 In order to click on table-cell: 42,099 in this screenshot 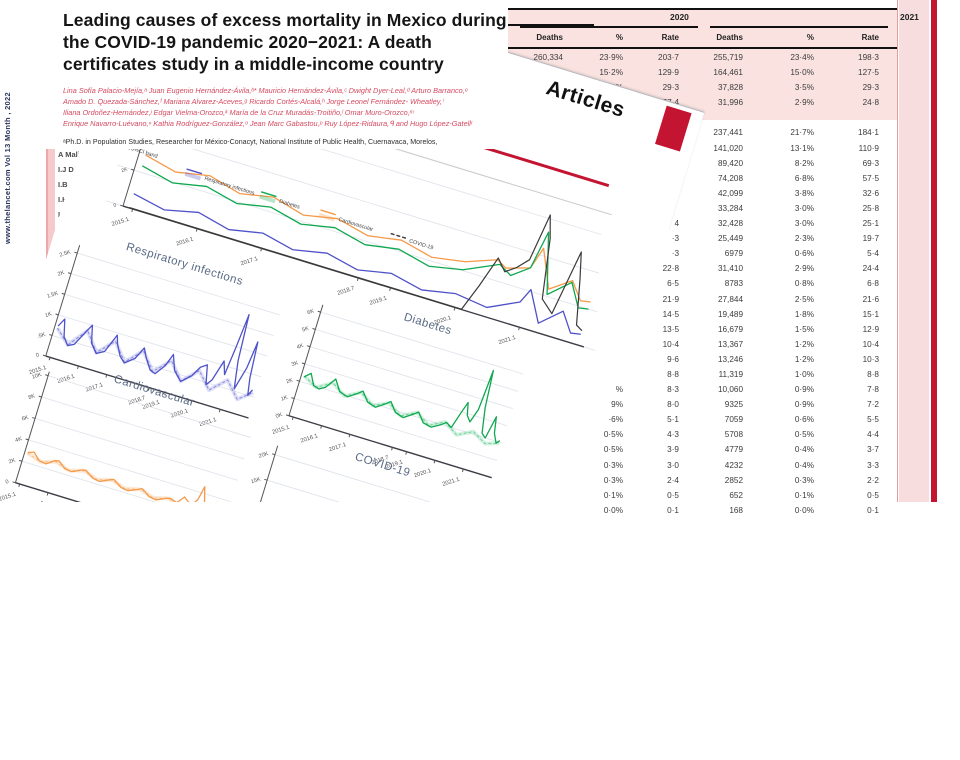, I will do `click(730, 193)`.